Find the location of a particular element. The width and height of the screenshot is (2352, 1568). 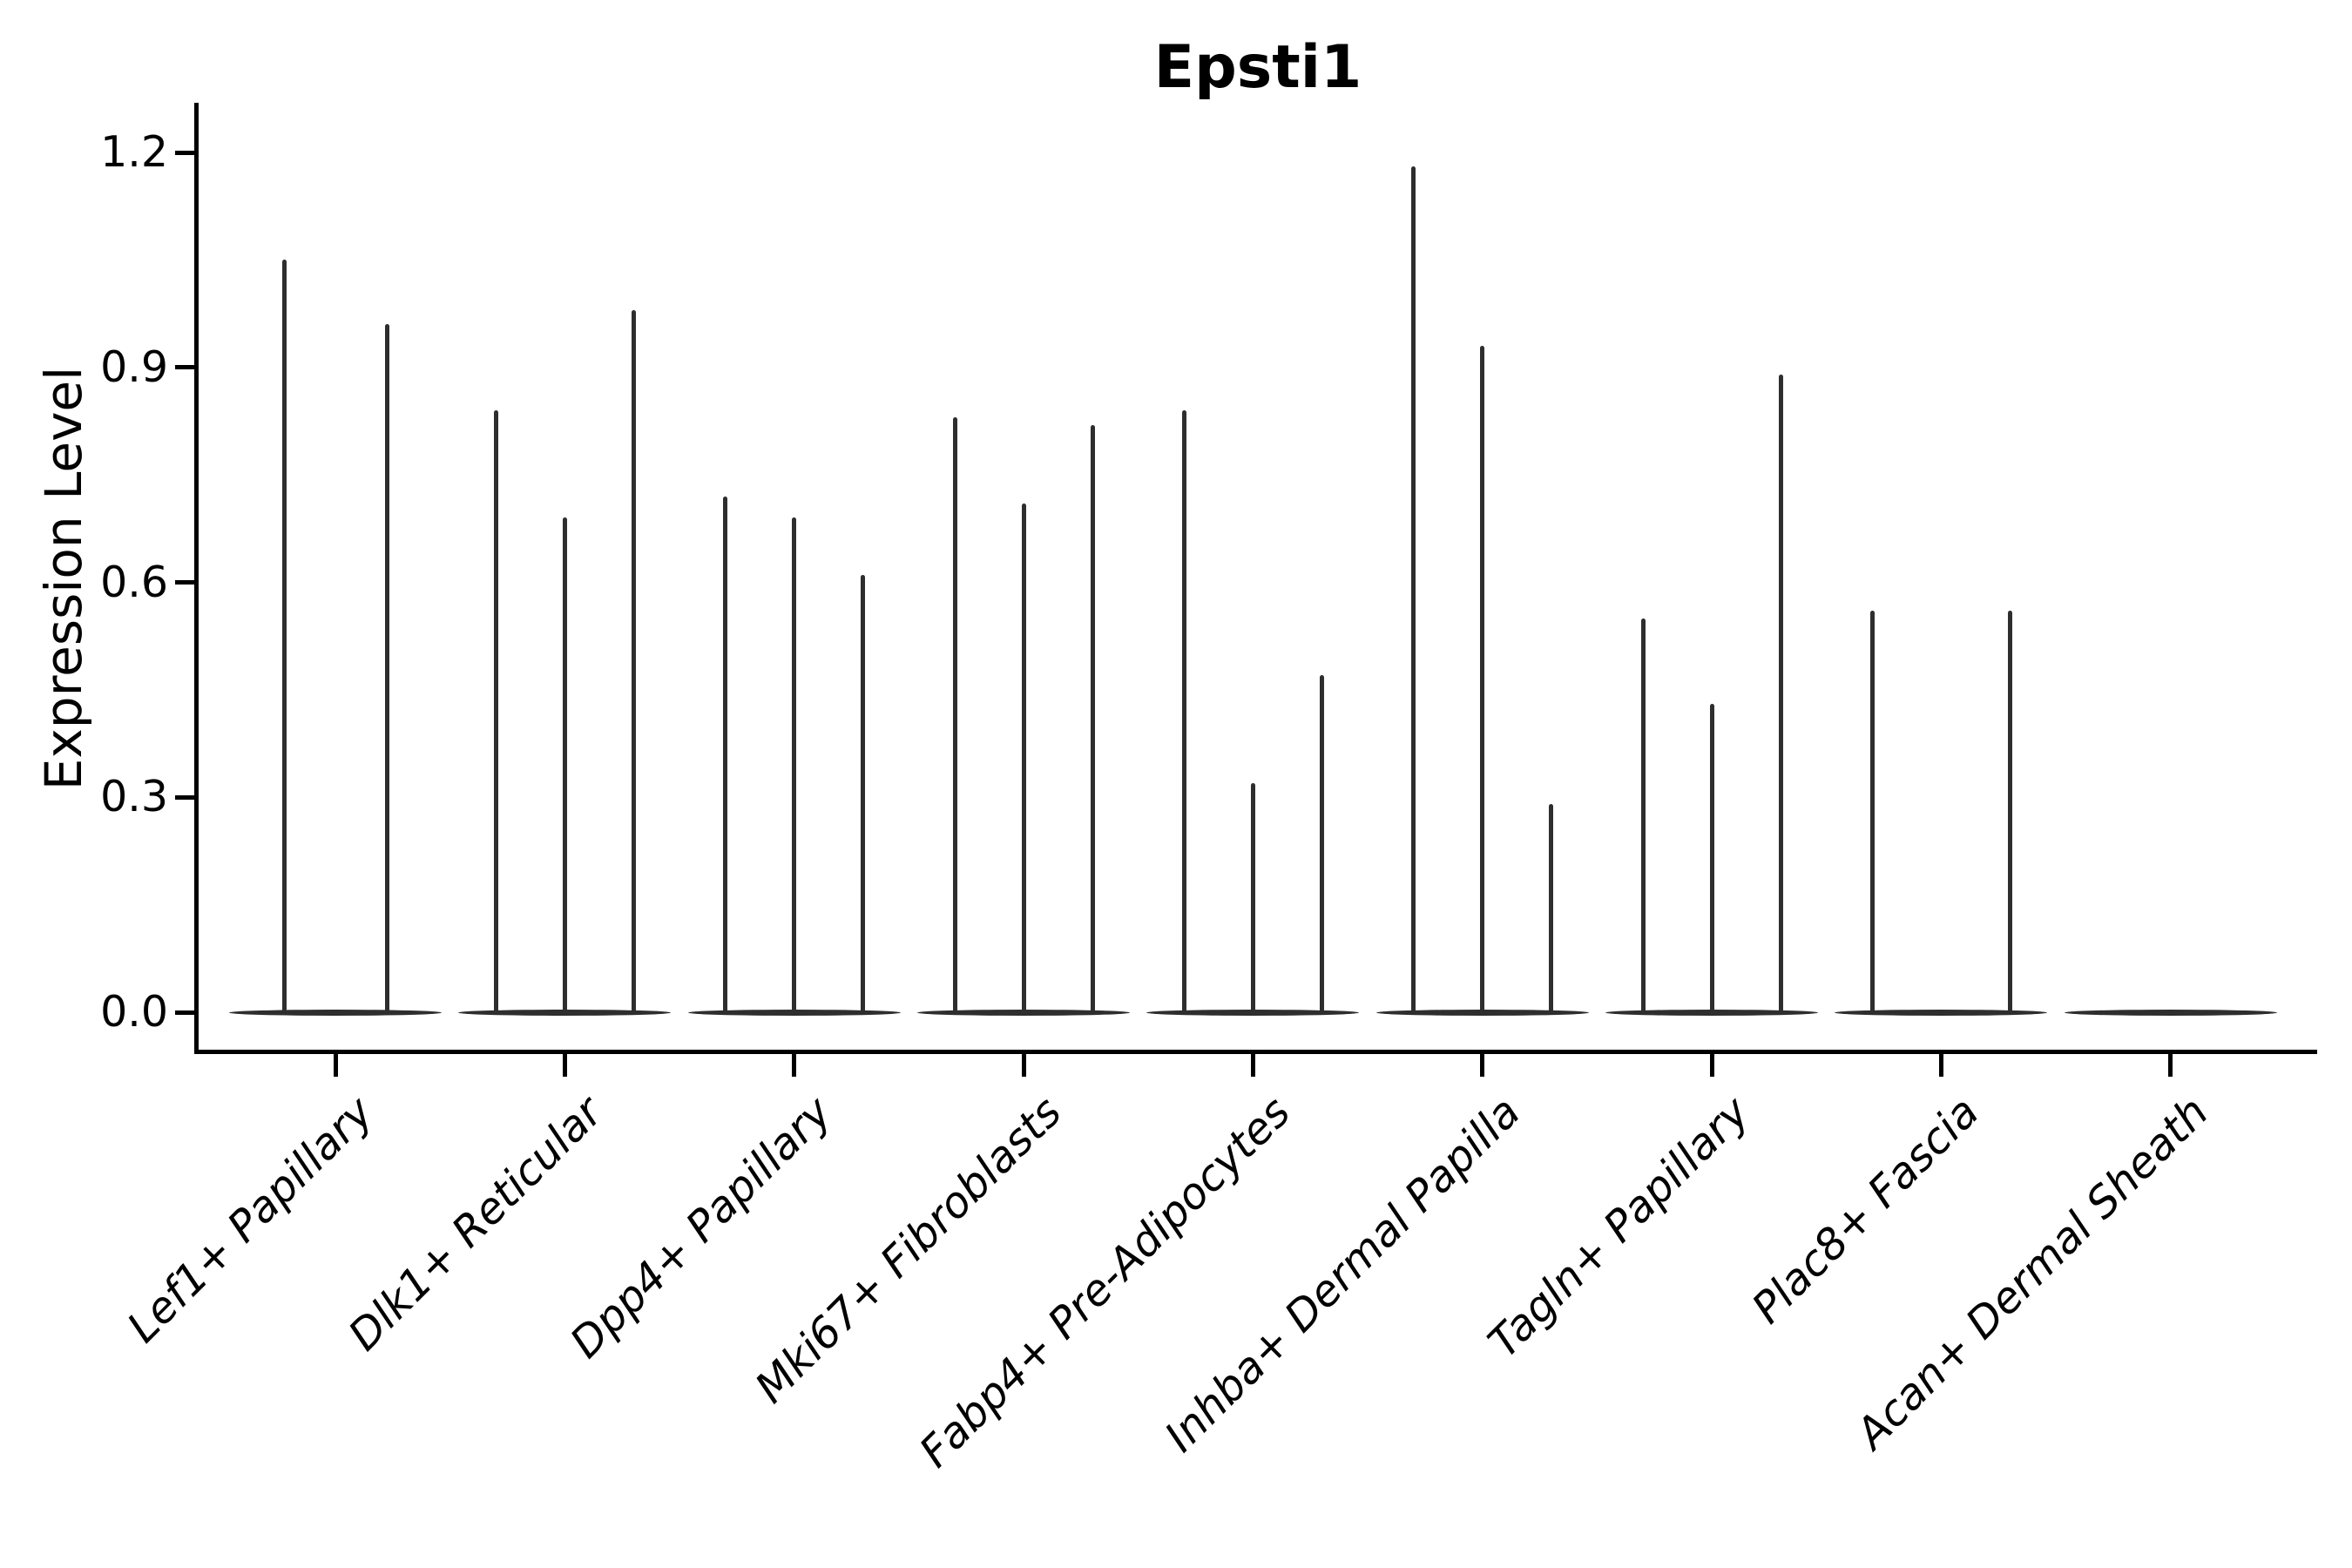

chart-title: Epsti1 is located at coordinates (1257, 67).